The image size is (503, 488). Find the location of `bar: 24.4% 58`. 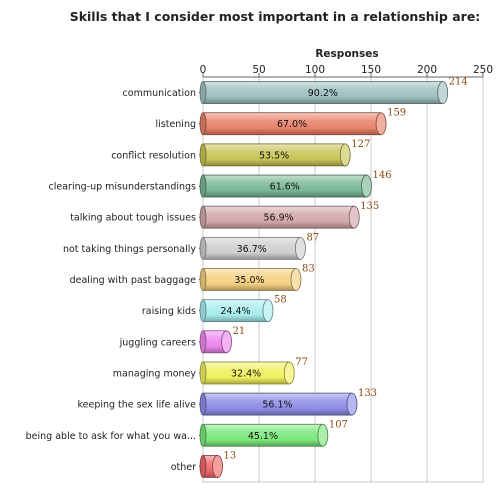

bar: 24.4% 58 is located at coordinates (243, 309).